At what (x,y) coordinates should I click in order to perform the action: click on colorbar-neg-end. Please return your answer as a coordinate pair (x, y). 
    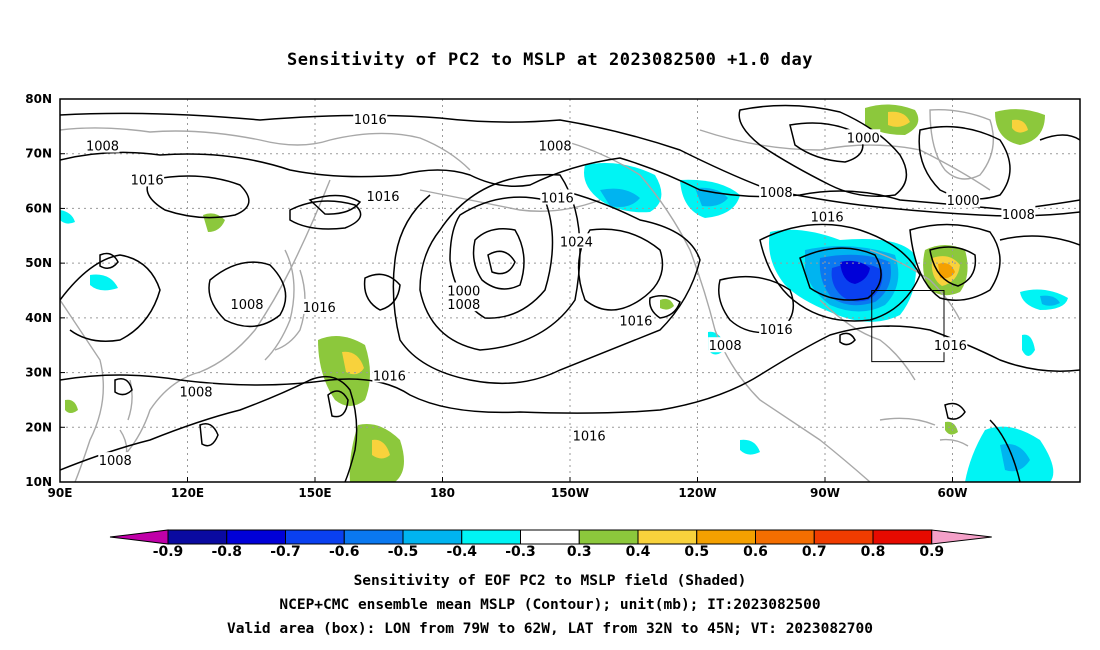
    Looking at the image, I should click on (139, 537).